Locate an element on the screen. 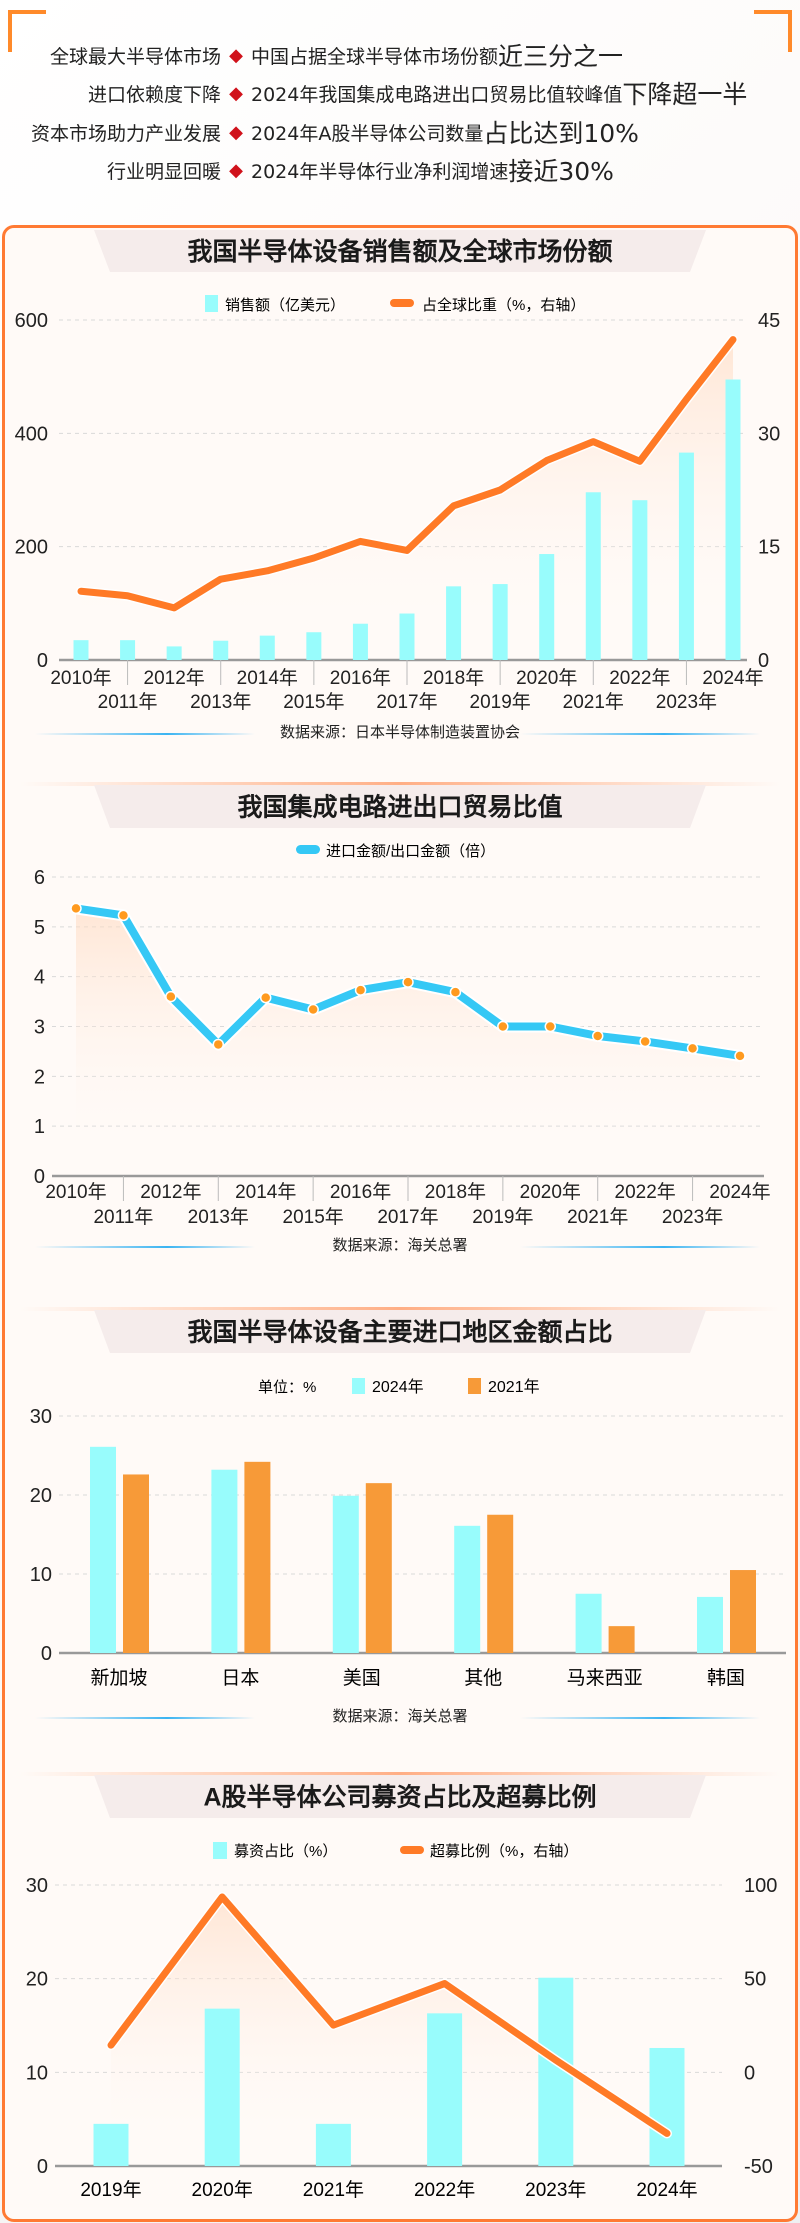 The image size is (800, 2223). highlight-line: 资本市场助力产业发展 ◆ 2024年A股半导体公司数量 占比达到10% is located at coordinates (400, 132).